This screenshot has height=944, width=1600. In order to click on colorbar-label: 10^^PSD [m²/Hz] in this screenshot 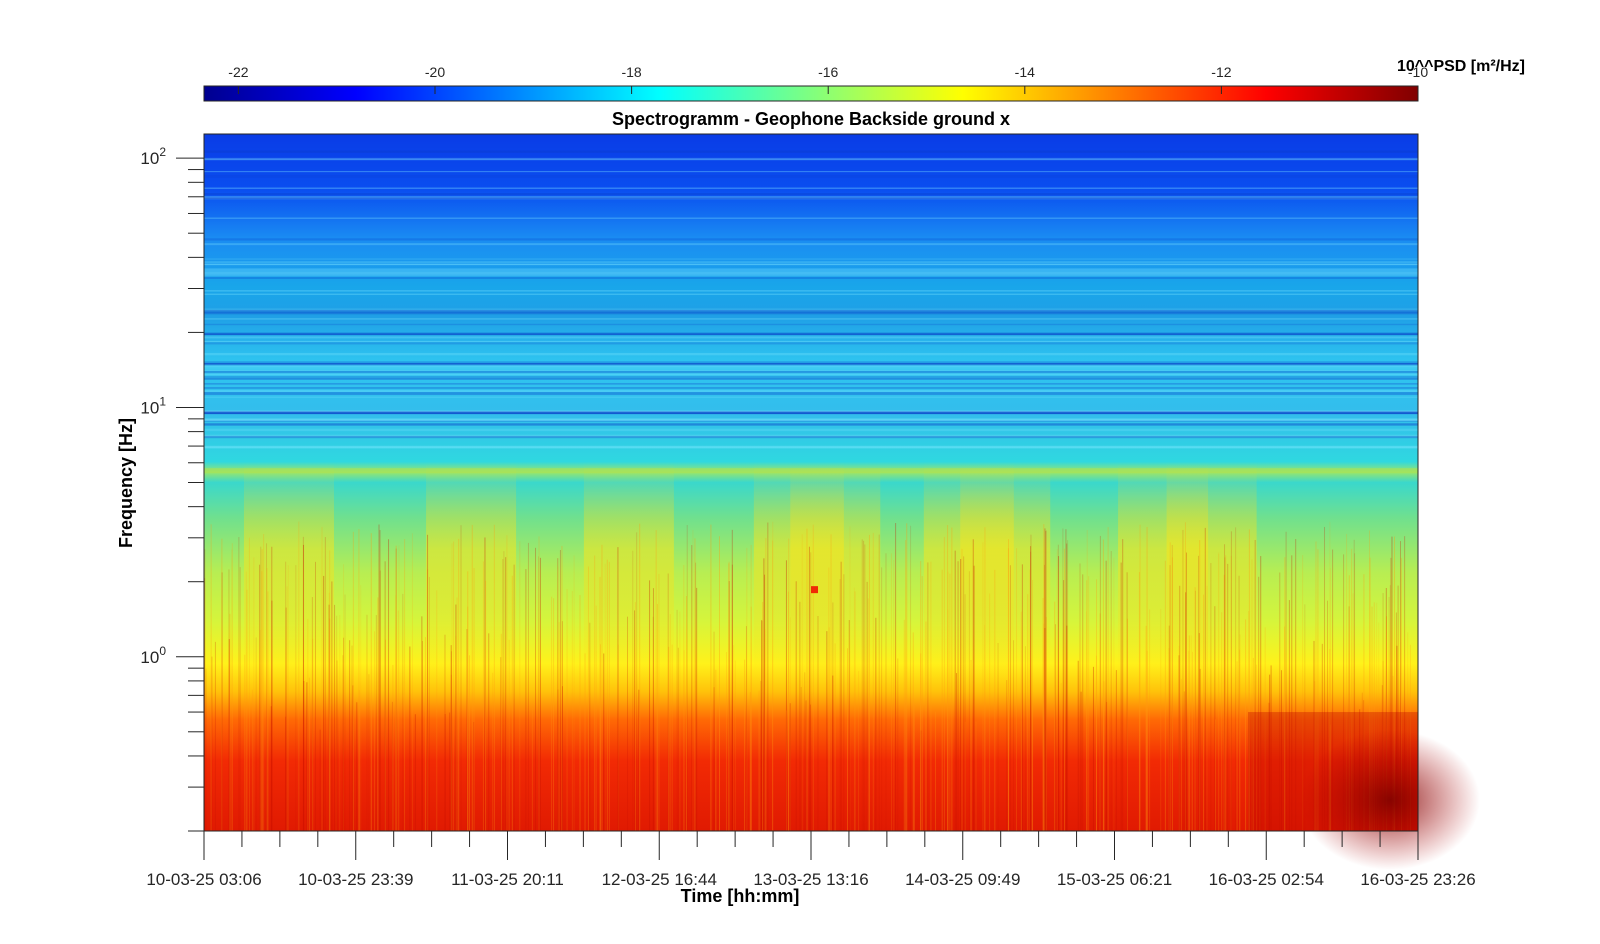, I will do `click(1461, 66)`.